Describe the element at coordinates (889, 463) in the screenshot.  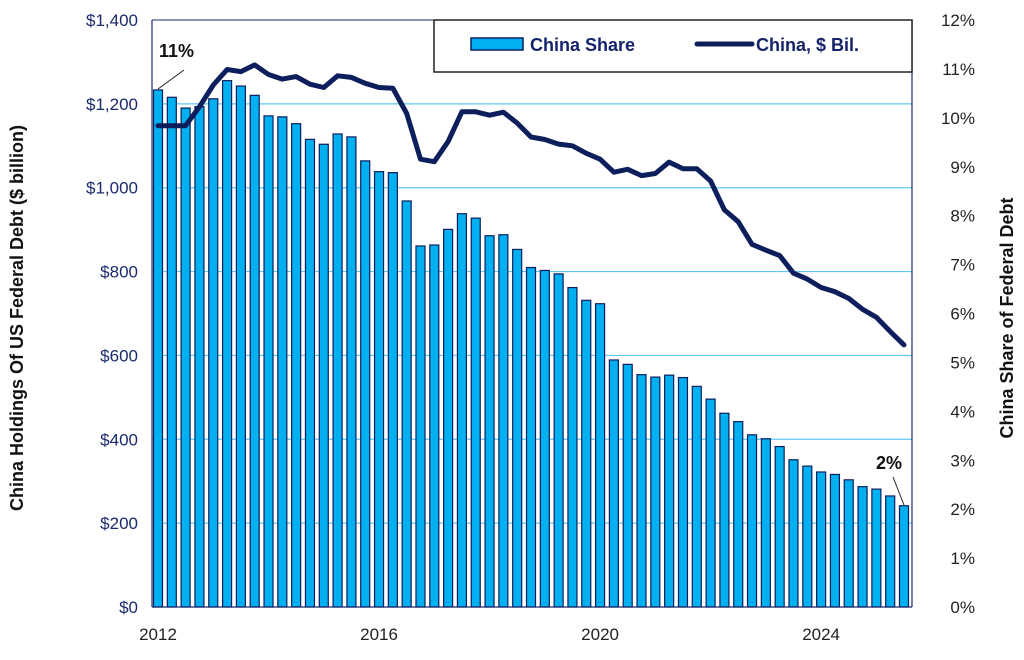
I see `annotation-label-2pct: 2%` at that location.